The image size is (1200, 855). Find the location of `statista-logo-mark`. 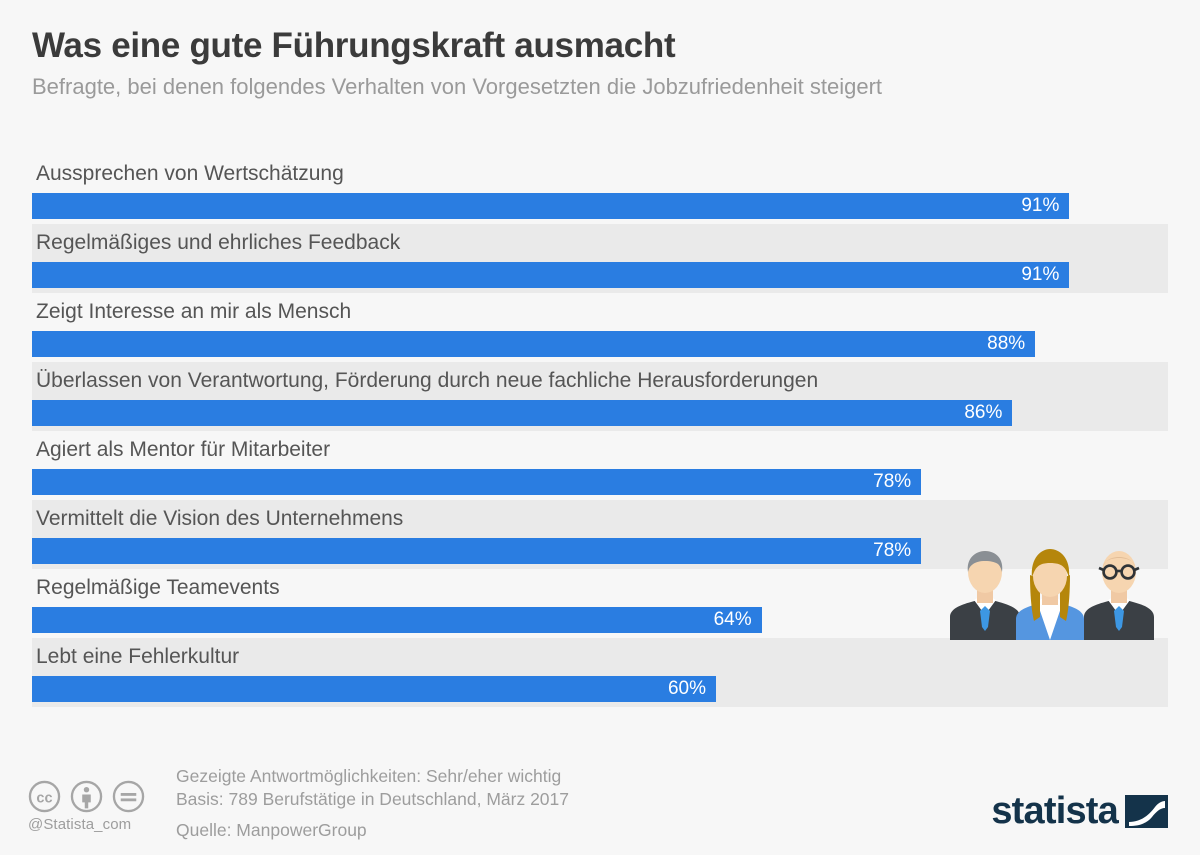

statista-logo-mark is located at coordinates (1146, 811).